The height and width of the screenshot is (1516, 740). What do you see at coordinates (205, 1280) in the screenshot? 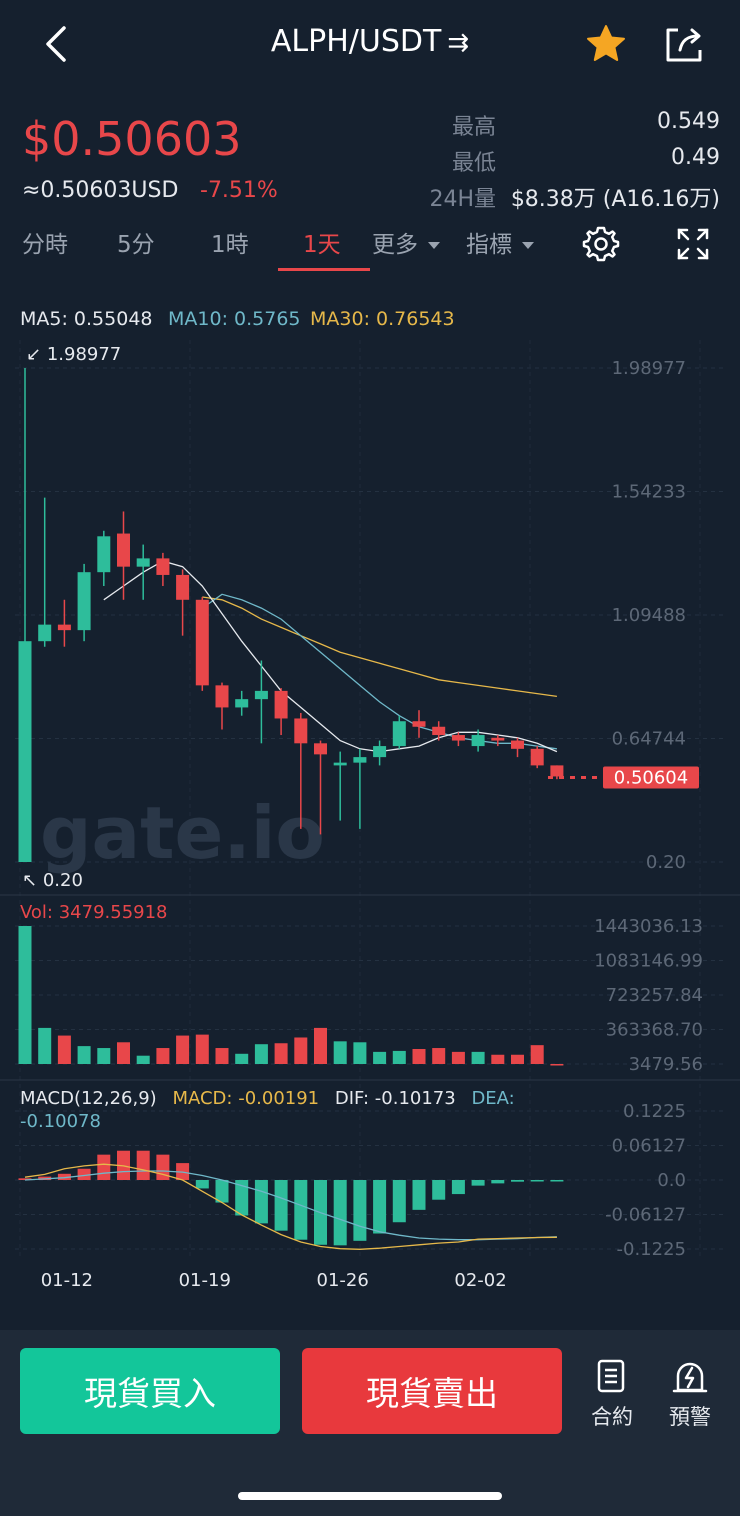
I see `date-axis-label: 01-19` at bounding box center [205, 1280].